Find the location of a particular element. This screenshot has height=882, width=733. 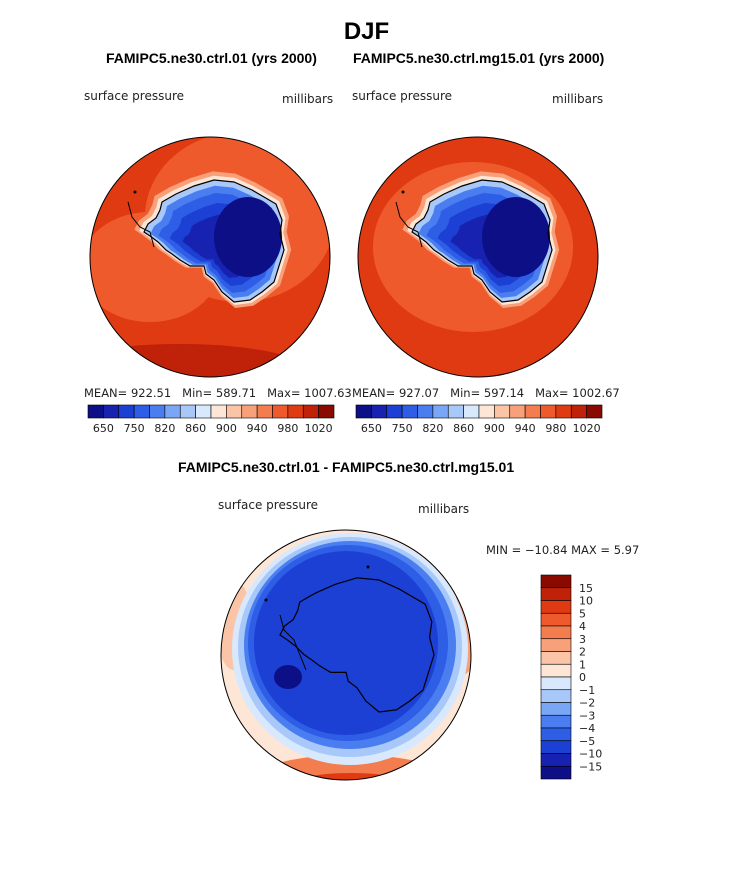

colorbar-tick-label: 5 is located at coordinates (582, 613).